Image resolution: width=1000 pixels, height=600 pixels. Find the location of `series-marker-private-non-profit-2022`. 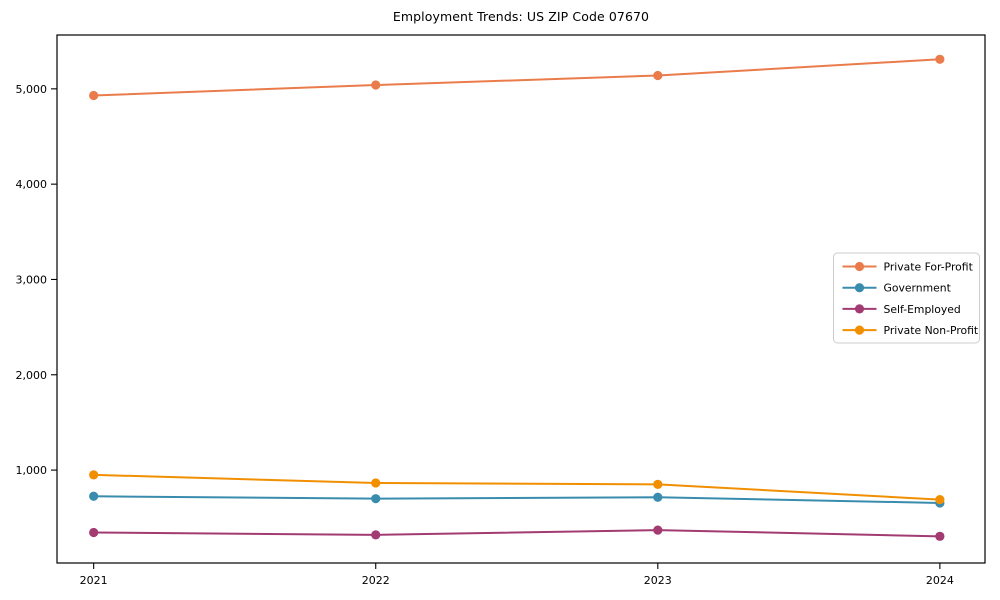

series-marker-private-non-profit-2022 is located at coordinates (376, 483).